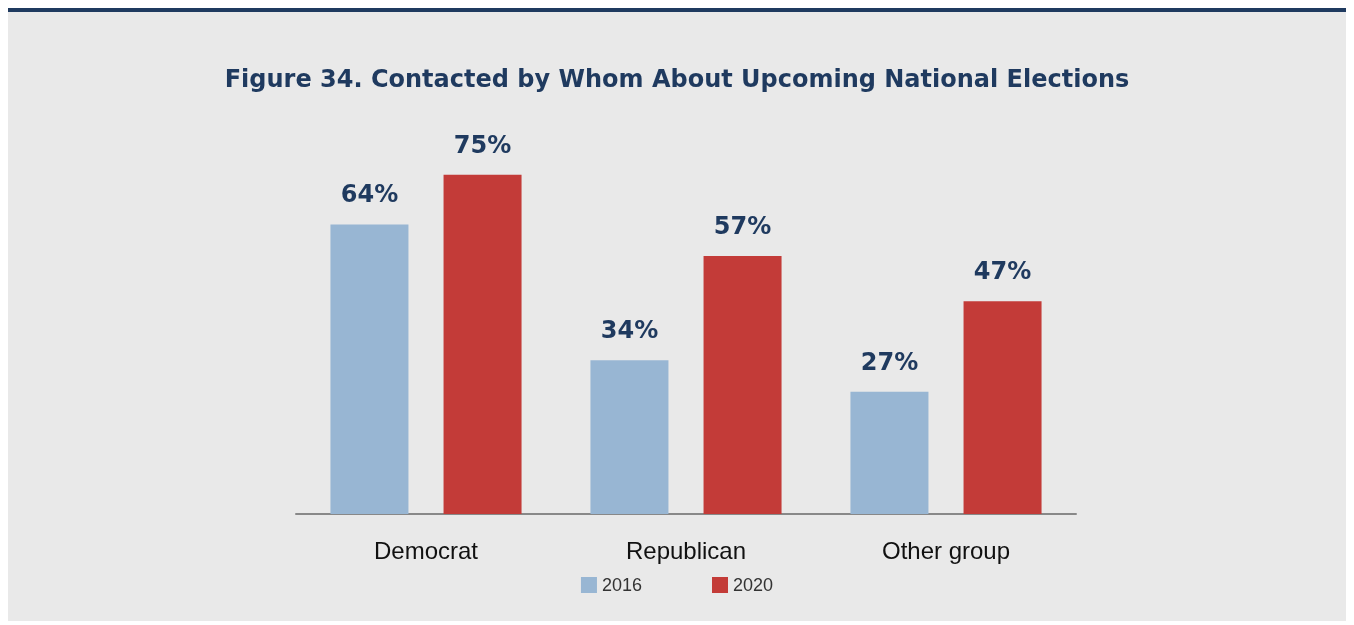 The image size is (1354, 625). I want to click on data-label: 47%, so click(1002, 271).